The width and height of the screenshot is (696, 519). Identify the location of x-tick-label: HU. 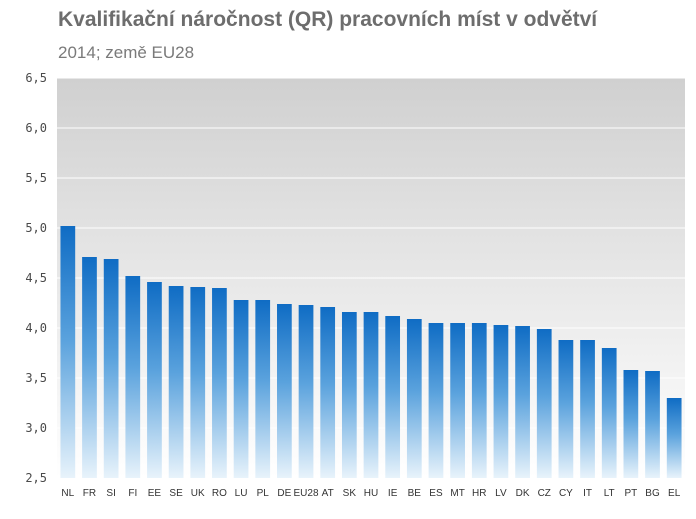
(371, 493).